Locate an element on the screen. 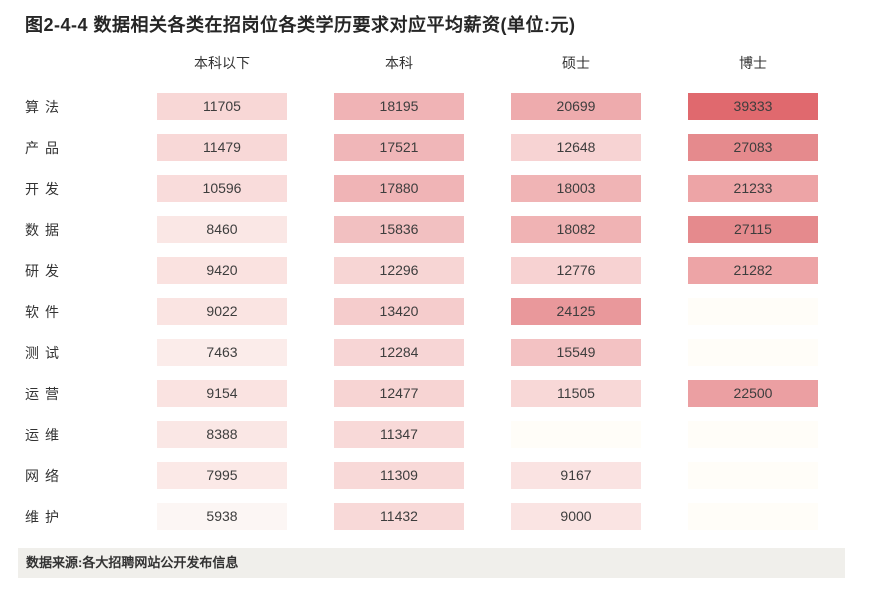 The image size is (878, 590). column-headers: 本科以下 本科 硕士 博士 is located at coordinates (441, 63).